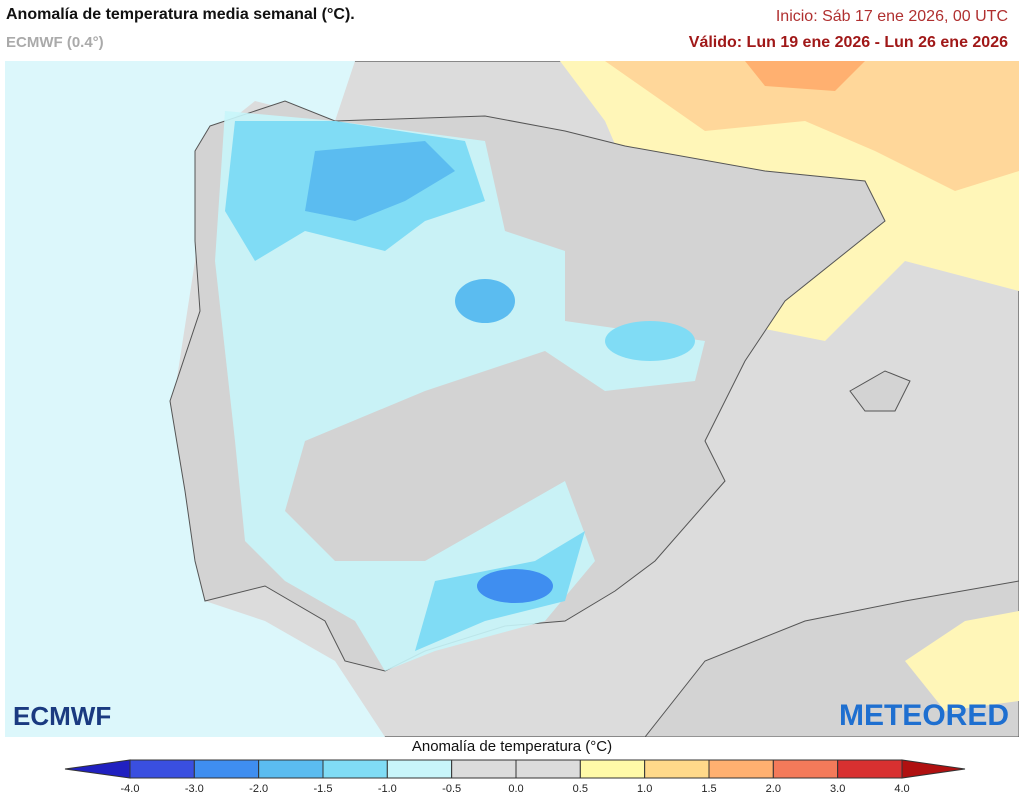  What do you see at coordinates (258, 789) in the screenshot?
I see `colorbar-tick-label: -2.0` at bounding box center [258, 789].